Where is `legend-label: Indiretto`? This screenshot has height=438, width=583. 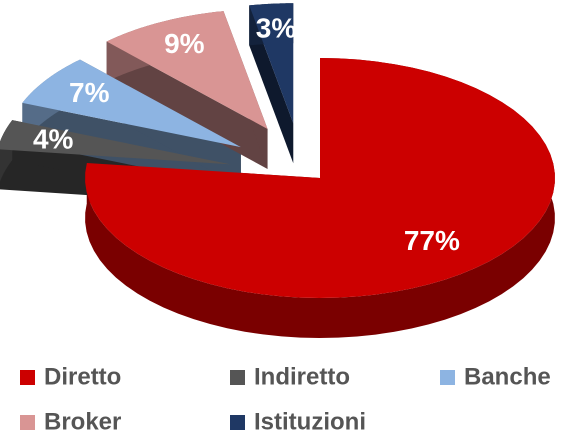 legend-label: Indiretto is located at coordinates (302, 376).